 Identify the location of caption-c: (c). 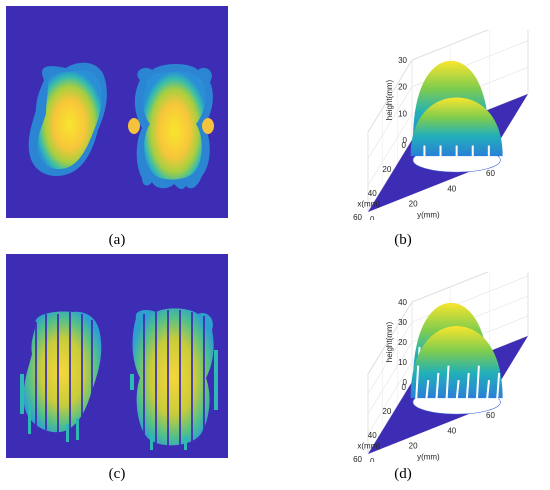
(117, 474).